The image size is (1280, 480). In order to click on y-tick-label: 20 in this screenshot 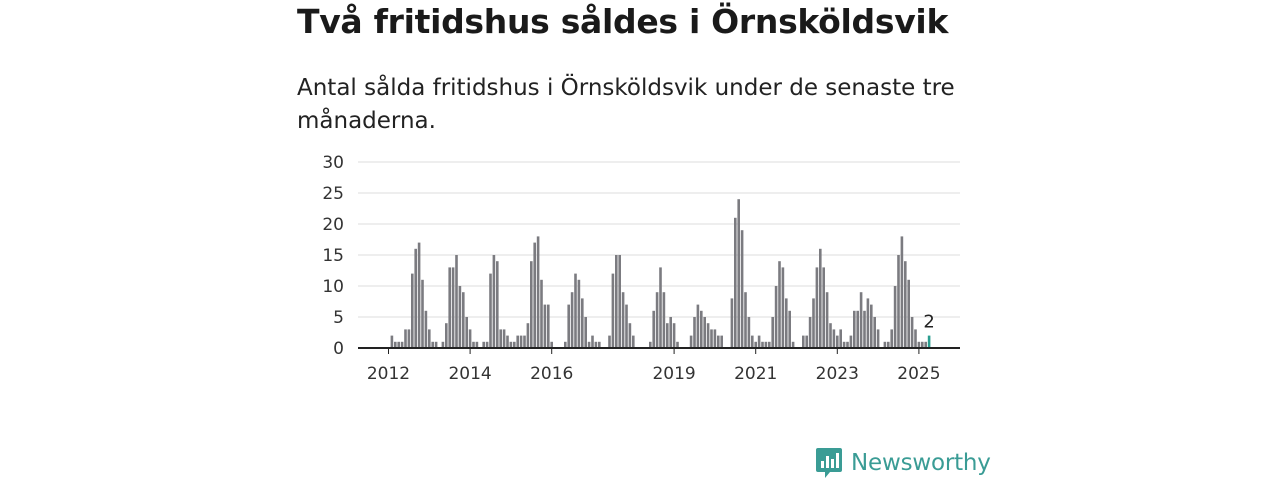, I will do `click(333, 225)`.